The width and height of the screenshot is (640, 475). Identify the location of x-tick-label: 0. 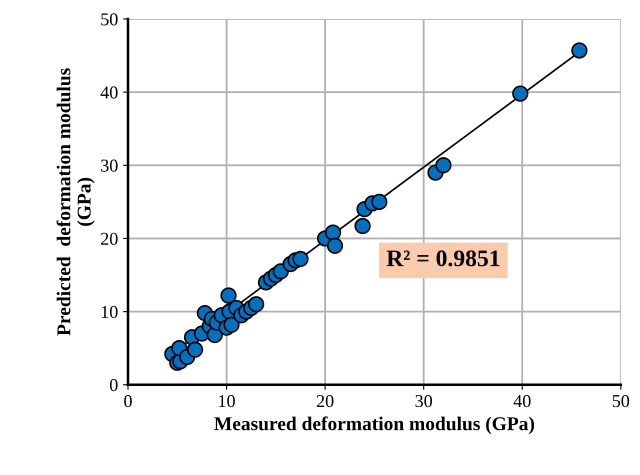
(128, 401).